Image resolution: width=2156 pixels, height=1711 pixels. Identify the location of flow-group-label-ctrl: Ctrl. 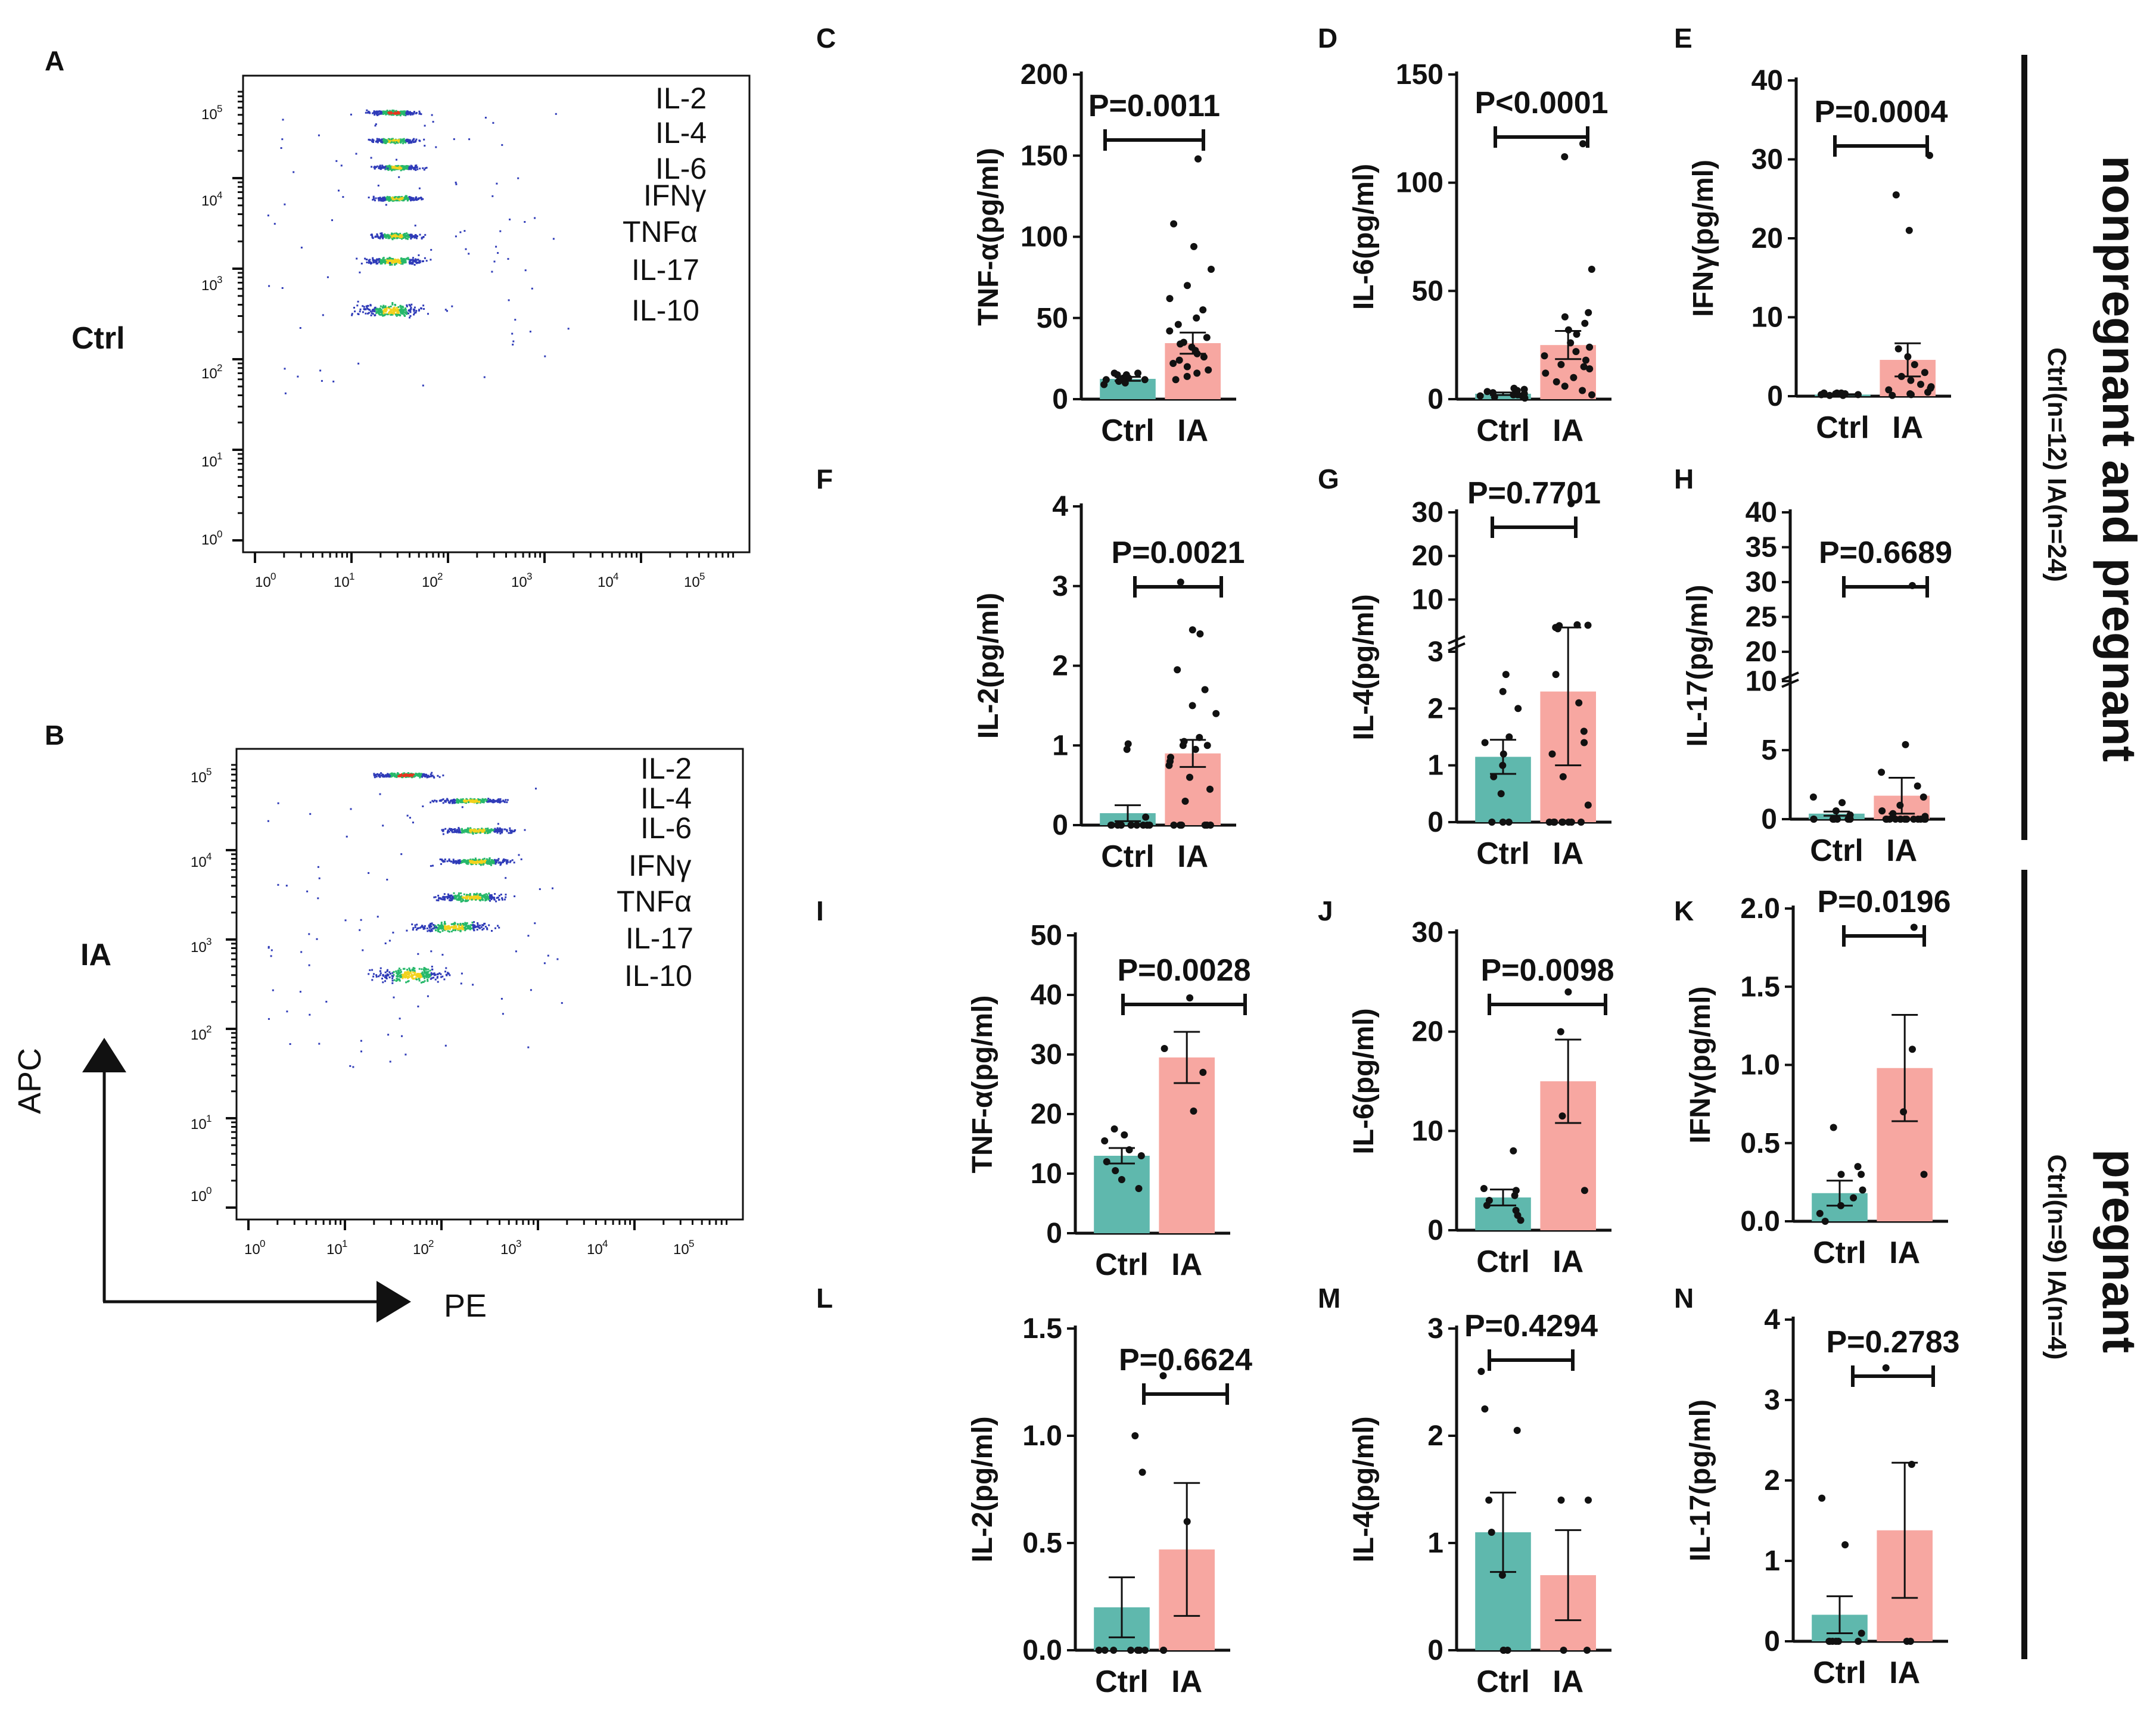
(98, 338).